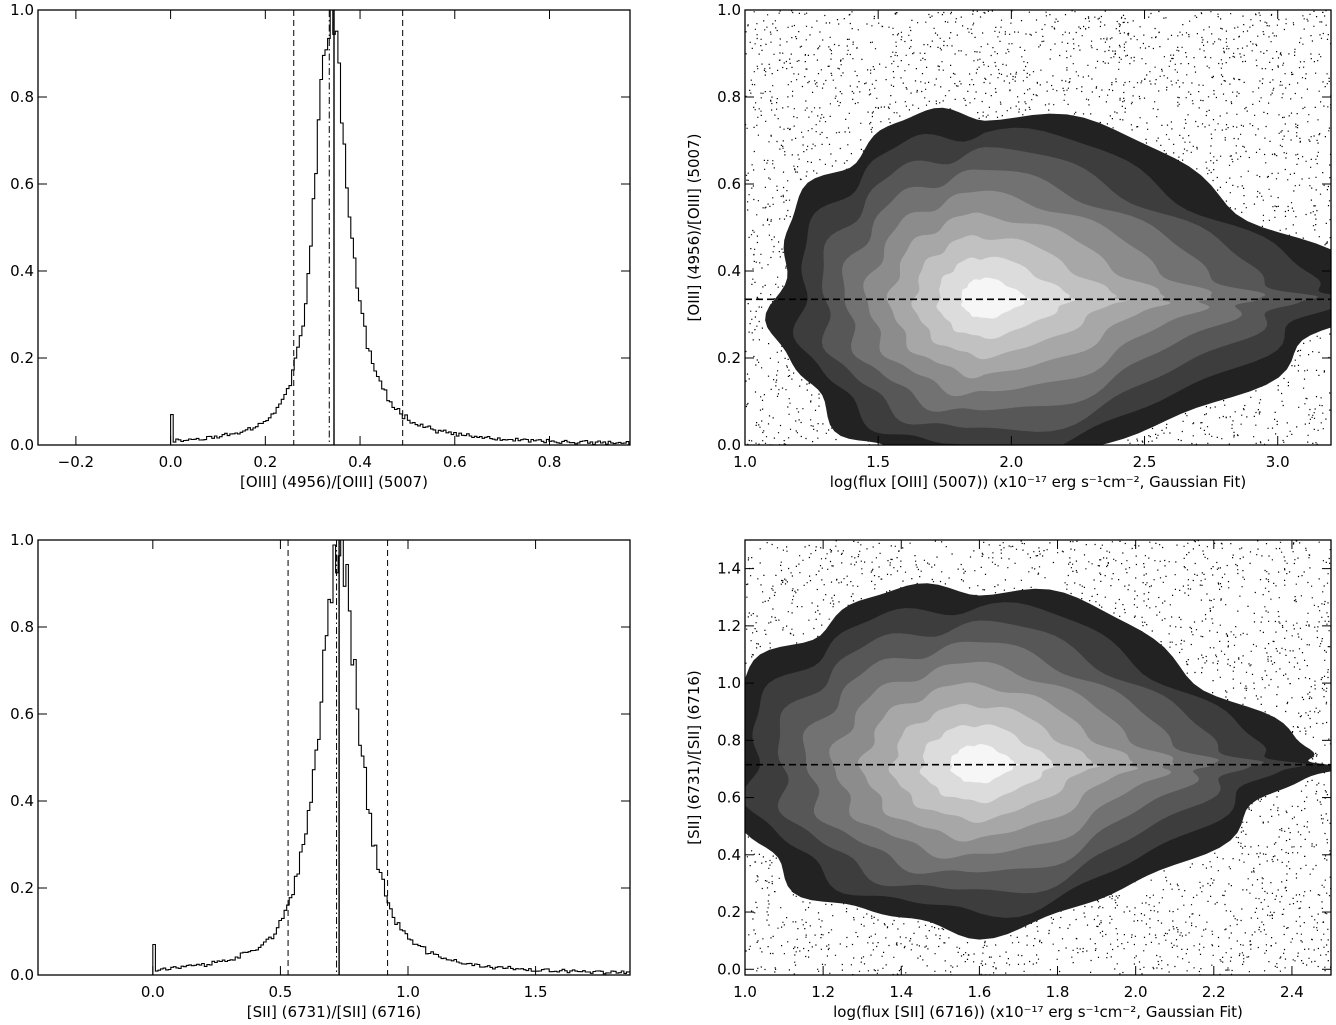  Describe the element at coordinates (265, 462) in the screenshot. I see `x-tick-label: 0.2` at that location.